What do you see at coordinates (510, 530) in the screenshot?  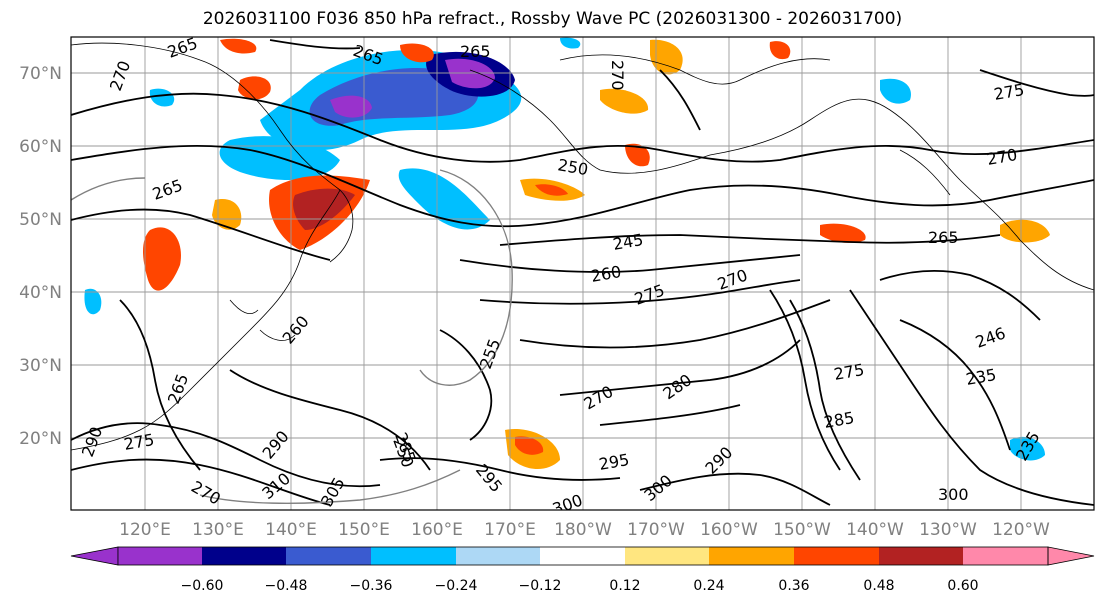 I see `lon-label: 170°E` at bounding box center [510, 530].